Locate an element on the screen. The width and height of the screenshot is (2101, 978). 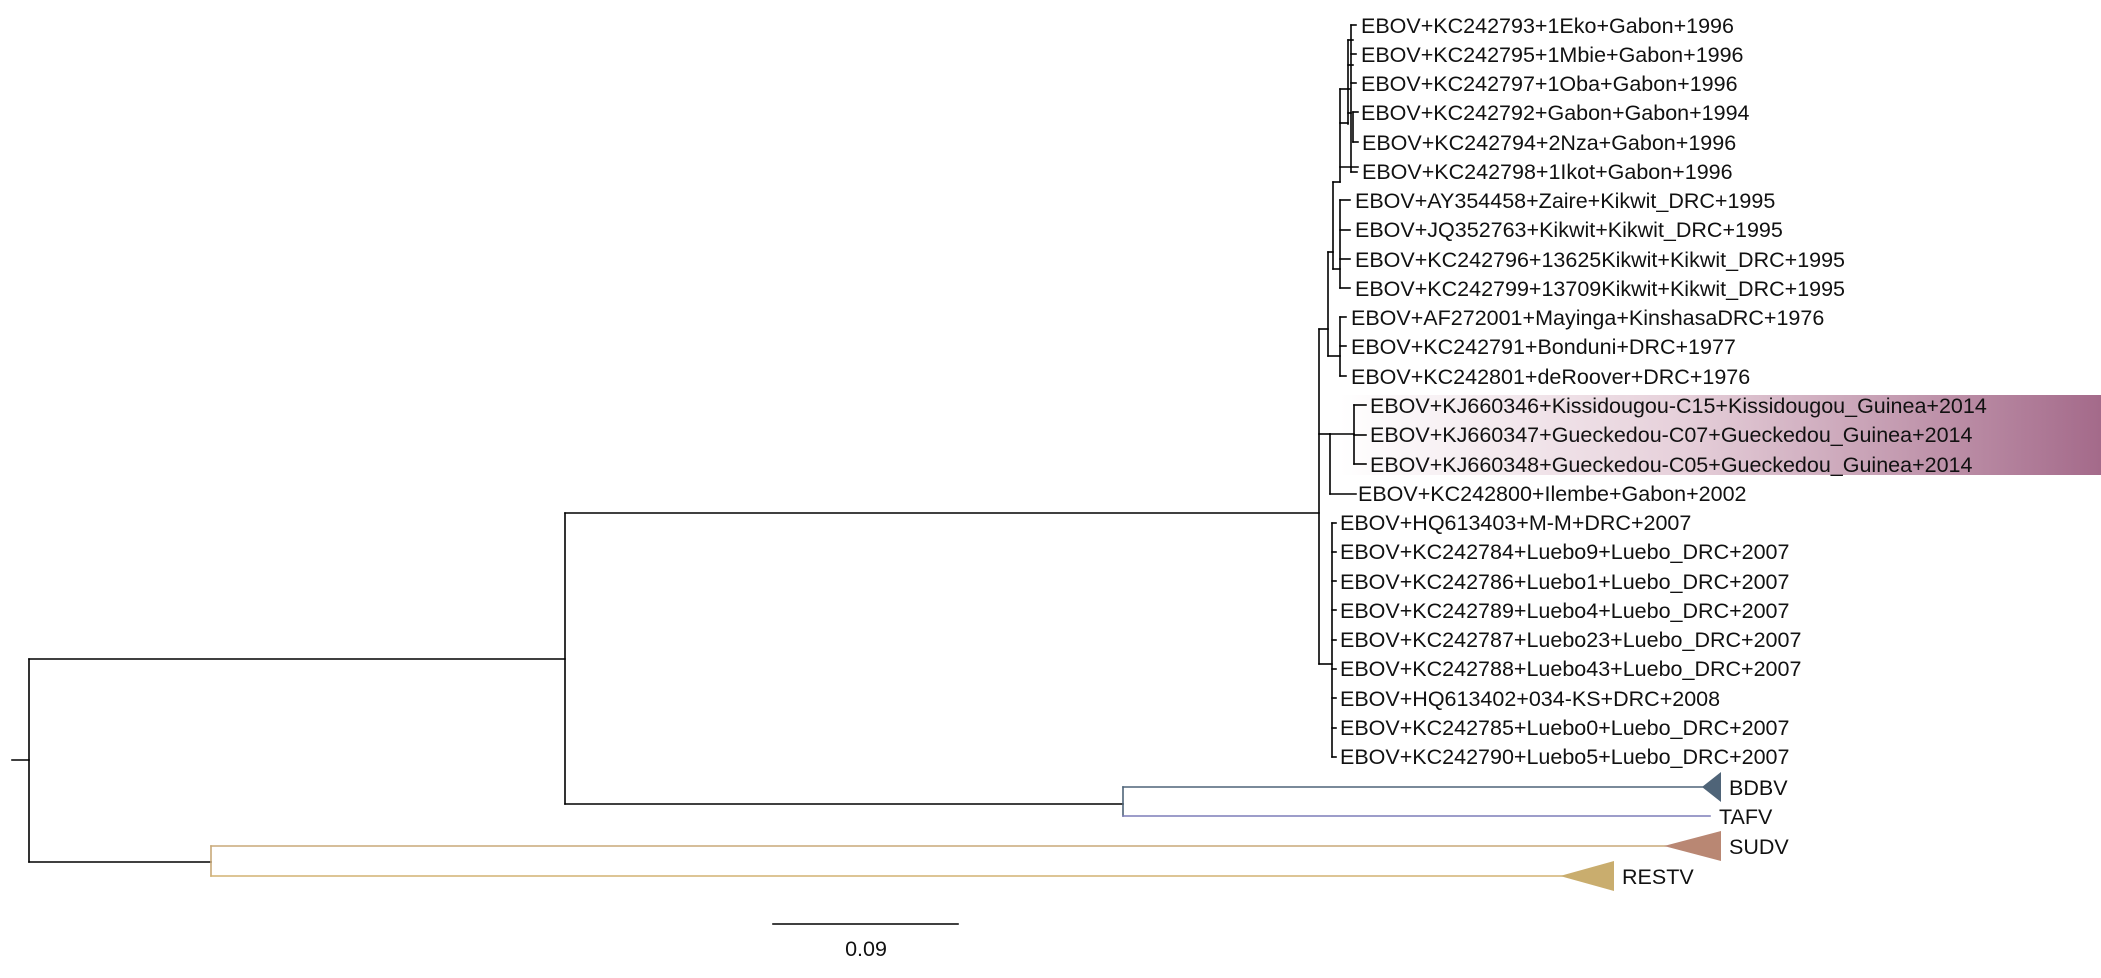
taxon-label: EBOV+KC242784+Luebo9+Luebo_DRC+2007 is located at coordinates (1564, 552).